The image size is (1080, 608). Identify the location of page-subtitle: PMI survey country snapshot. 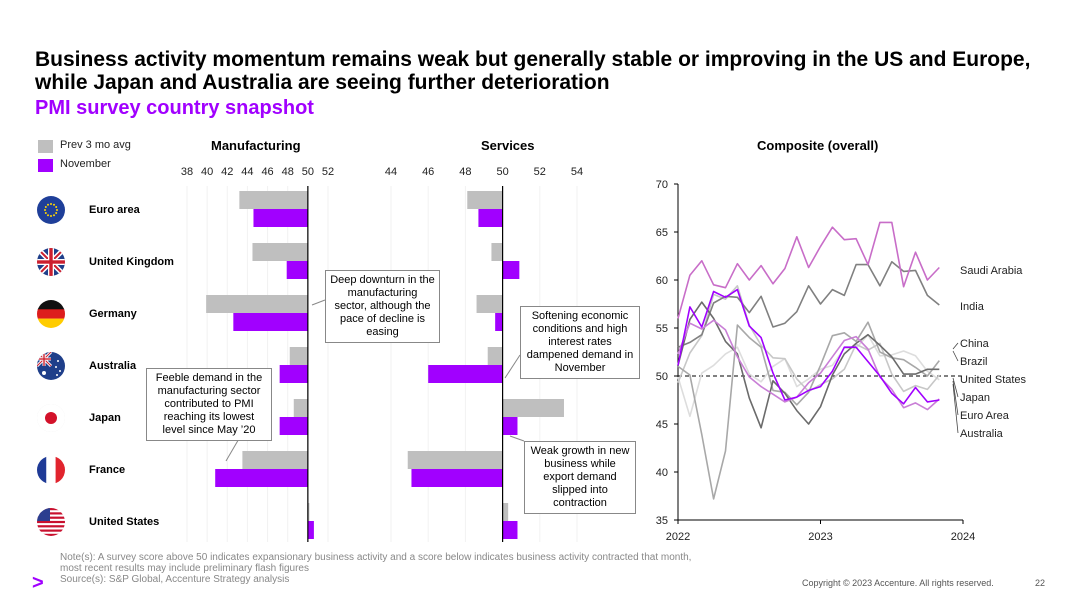
(174, 108).